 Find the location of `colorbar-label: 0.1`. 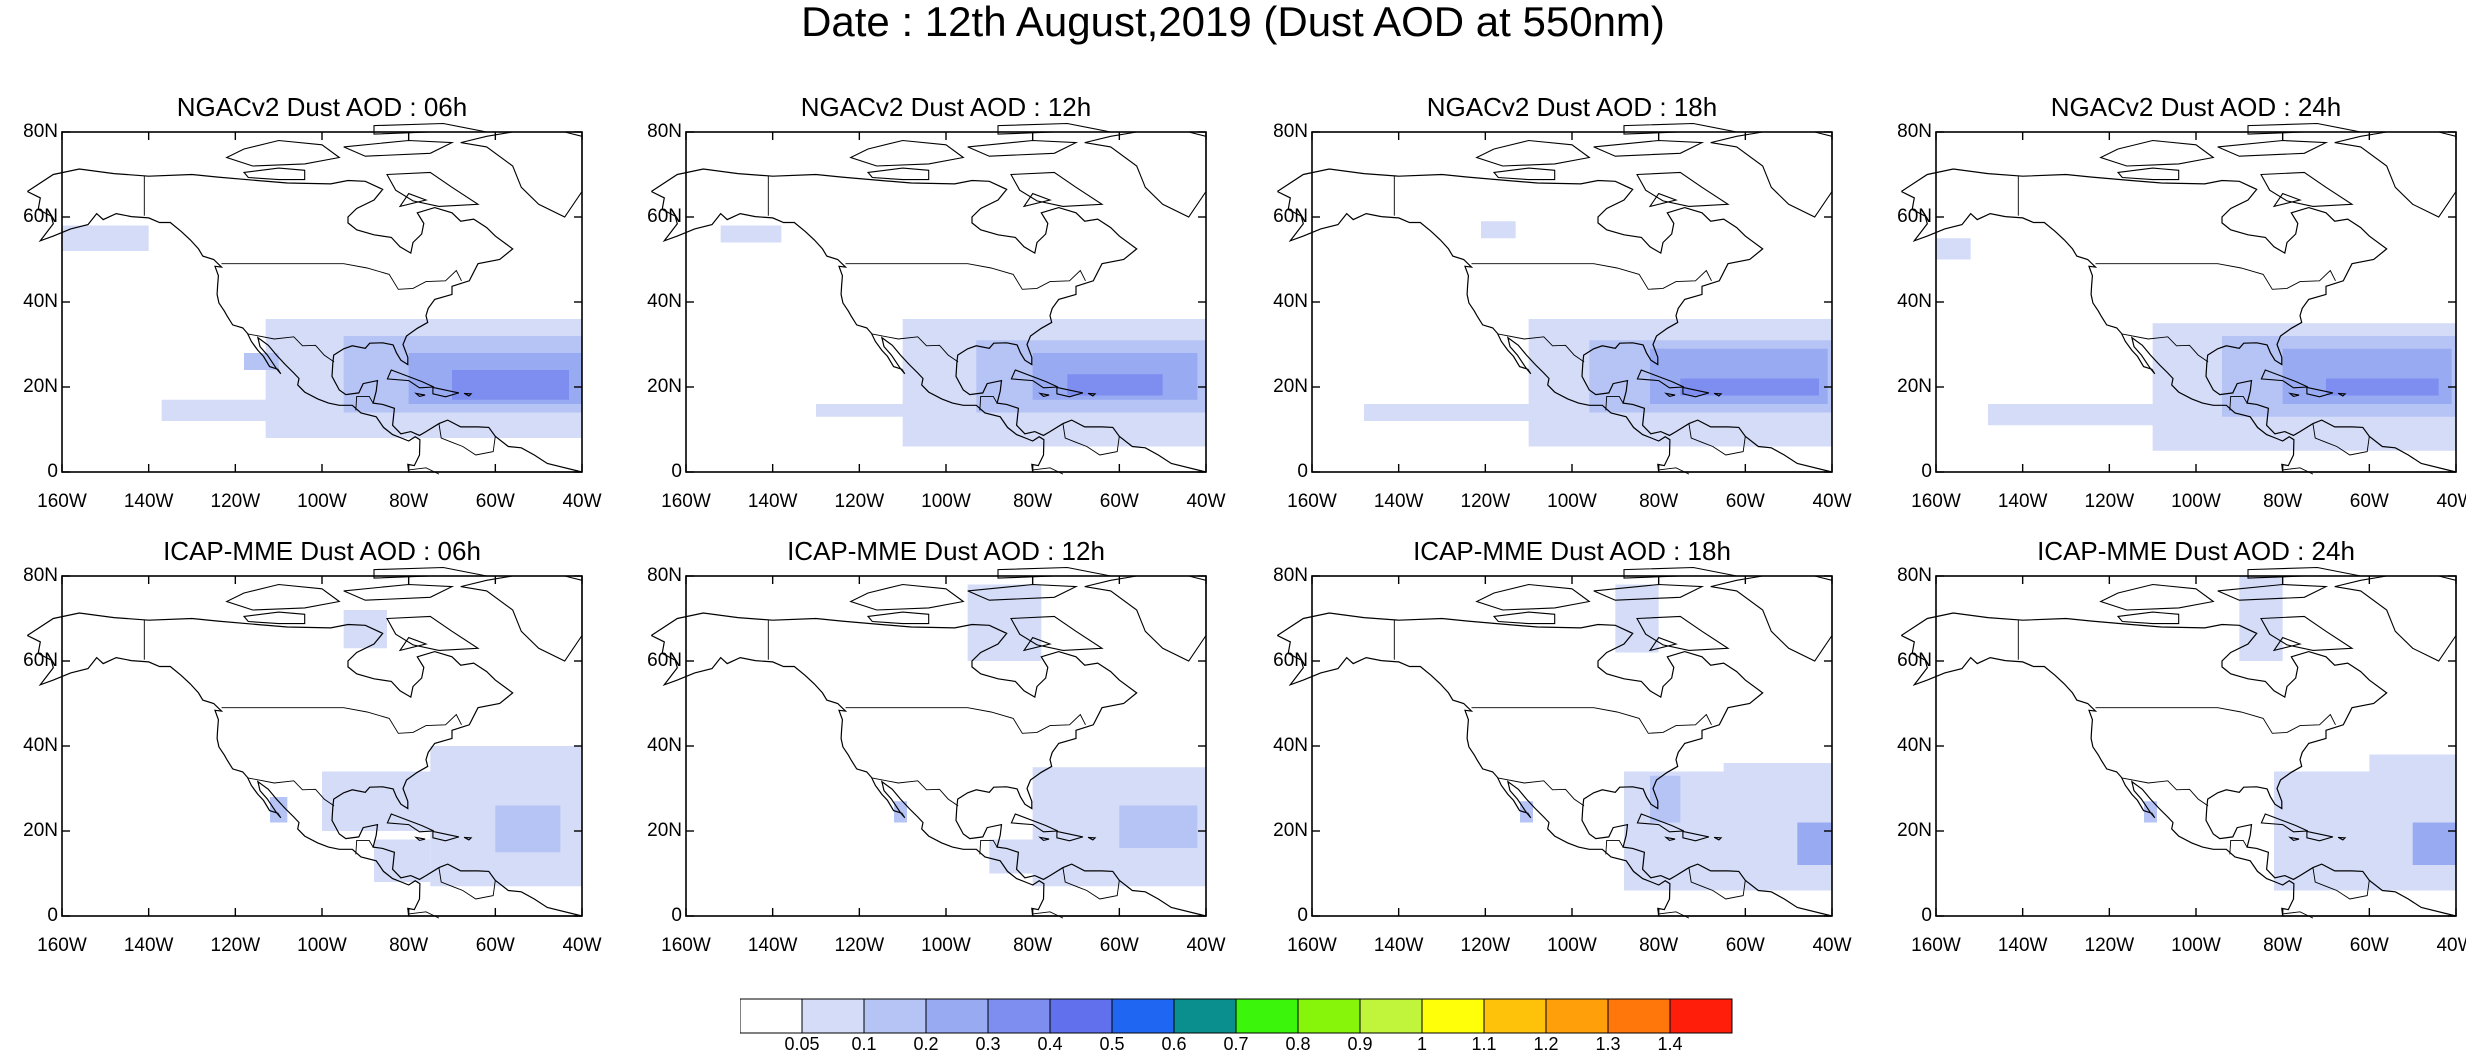

colorbar-label: 0.1 is located at coordinates (864, 1044).